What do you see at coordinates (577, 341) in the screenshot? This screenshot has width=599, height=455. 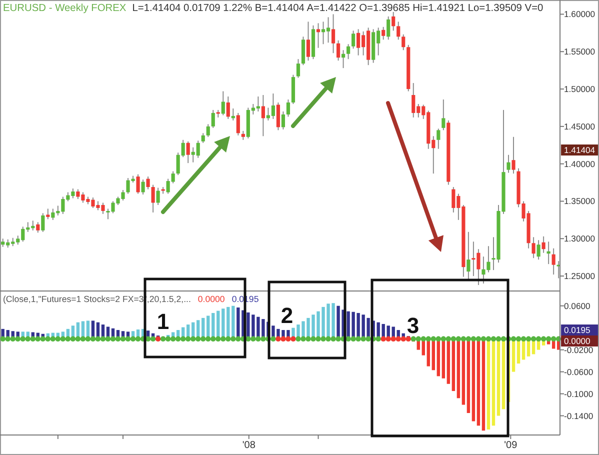 I see `text: 0.0000` at bounding box center [577, 341].